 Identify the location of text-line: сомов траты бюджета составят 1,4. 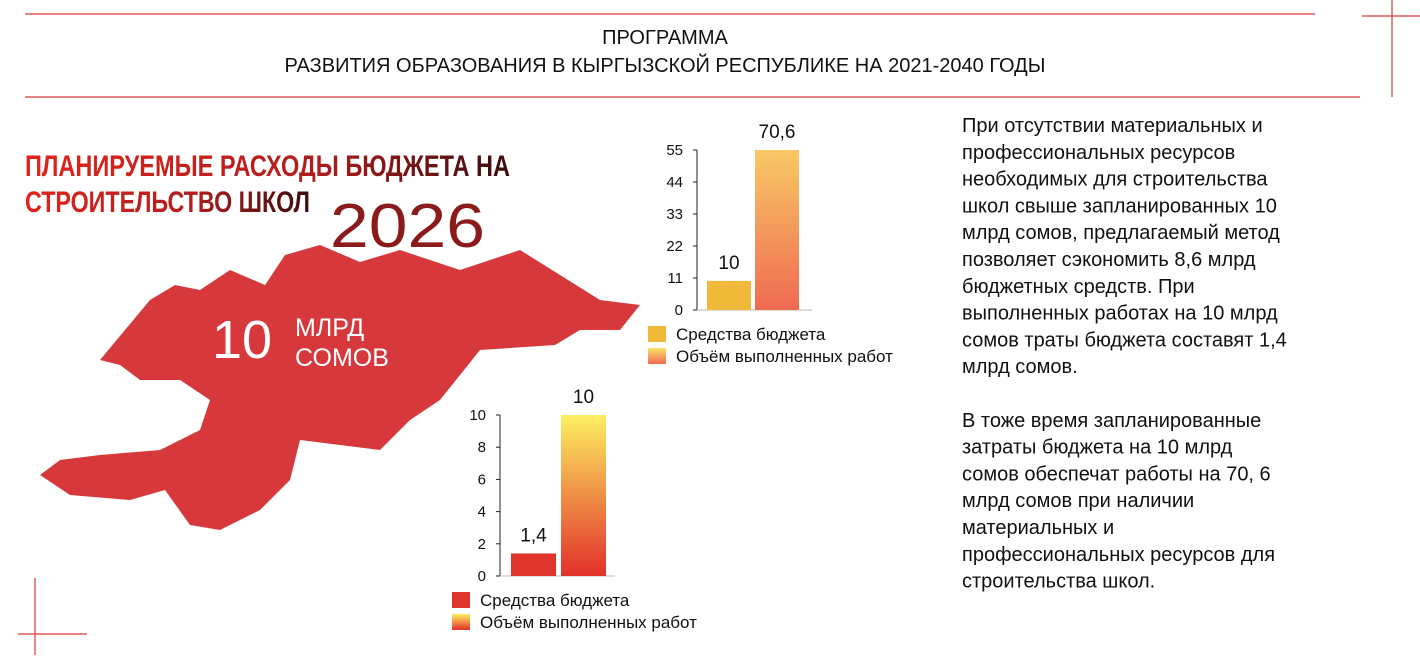
(1124, 340).